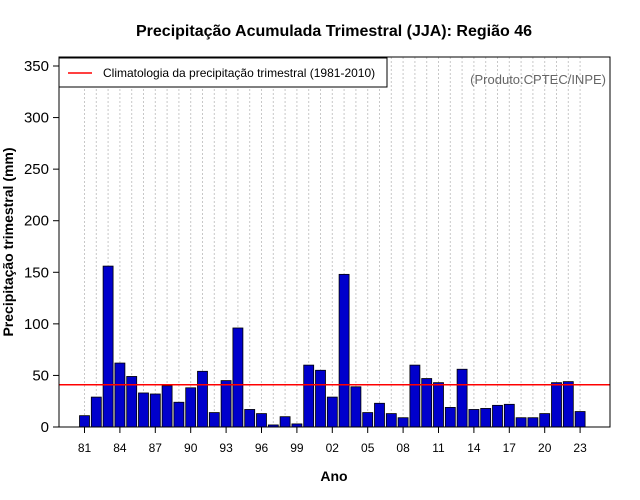  What do you see at coordinates (497, 416) in the screenshot?
I see `bar-2016` at bounding box center [497, 416].